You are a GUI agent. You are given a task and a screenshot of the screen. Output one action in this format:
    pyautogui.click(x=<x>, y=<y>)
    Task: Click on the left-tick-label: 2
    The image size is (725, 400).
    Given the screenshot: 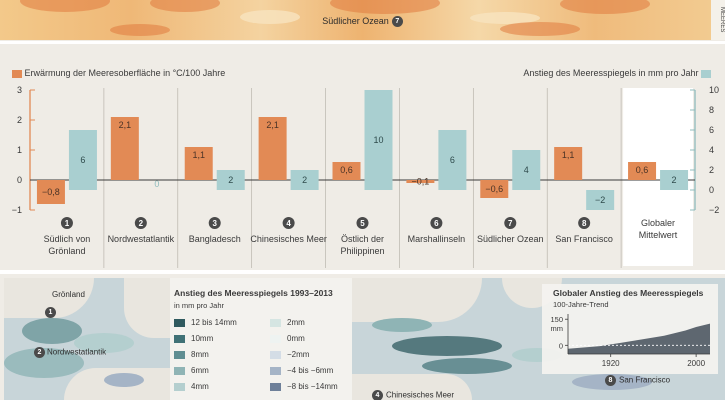 What is the action you would take?
    pyautogui.click(x=19, y=120)
    